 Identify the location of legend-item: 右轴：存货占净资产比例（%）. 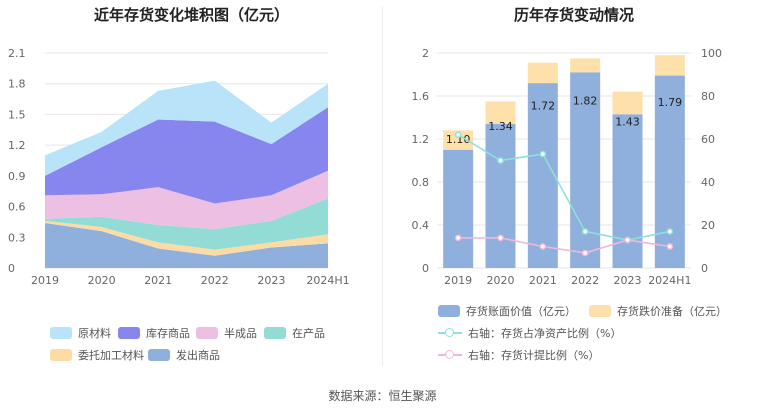
(529, 333).